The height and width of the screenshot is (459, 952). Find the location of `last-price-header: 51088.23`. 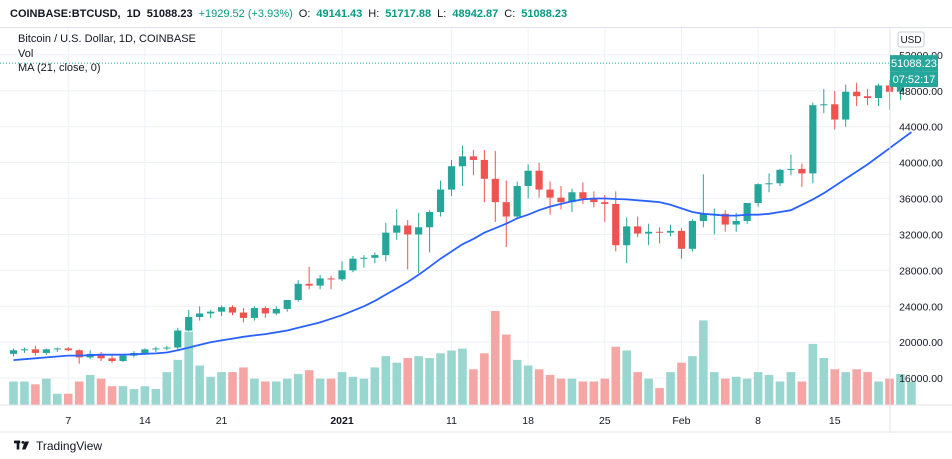

last-price-header: 51088.23 is located at coordinates (169, 13).